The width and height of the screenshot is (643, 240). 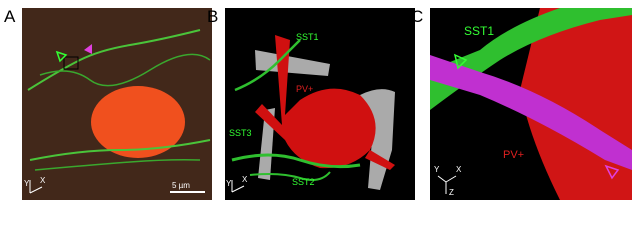 What do you see at coordinates (417, 16) in the screenshot?
I see `panel-label: C` at bounding box center [417, 16].